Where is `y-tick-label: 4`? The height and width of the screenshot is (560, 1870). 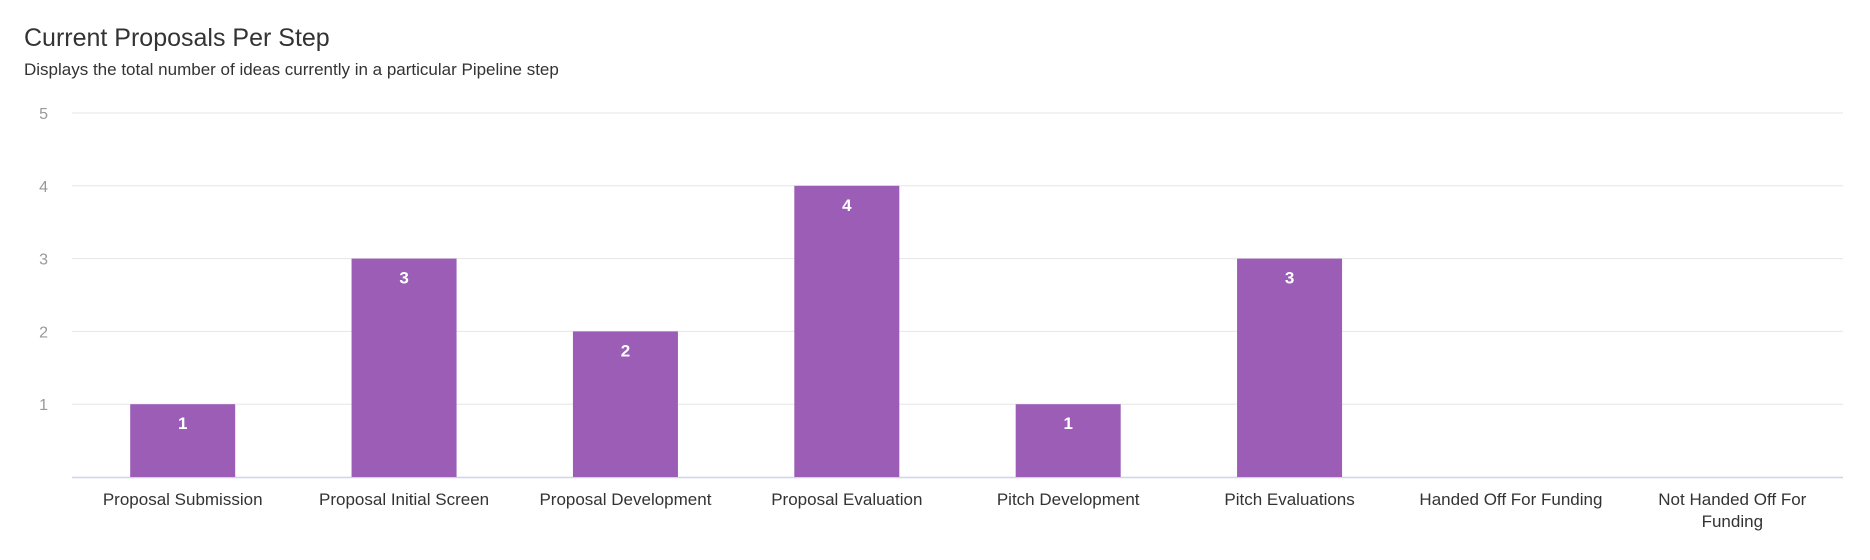
y-tick-label: 4 is located at coordinates (43, 187).